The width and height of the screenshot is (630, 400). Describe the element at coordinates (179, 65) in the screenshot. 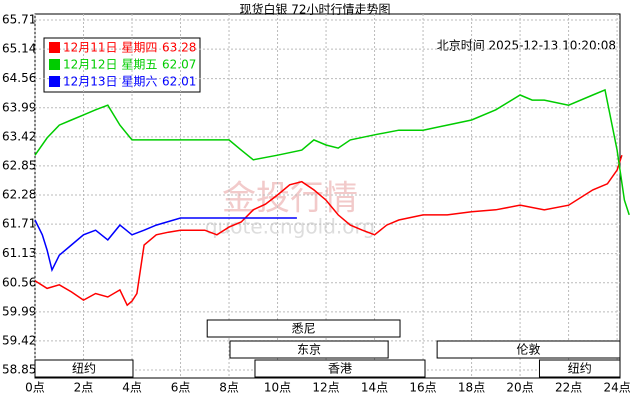

I see `legend-value: 62.07` at that location.